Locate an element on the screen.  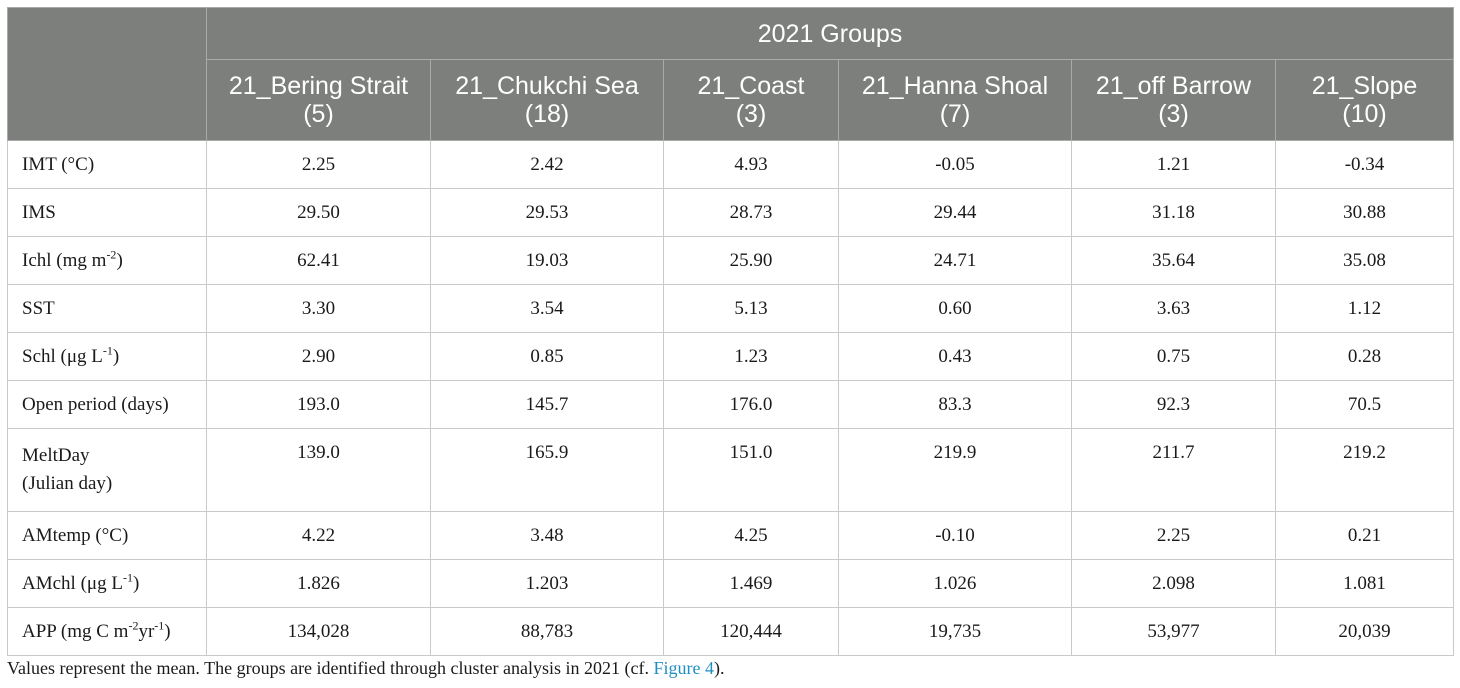
cell-value: 2.90 is located at coordinates (318, 356).